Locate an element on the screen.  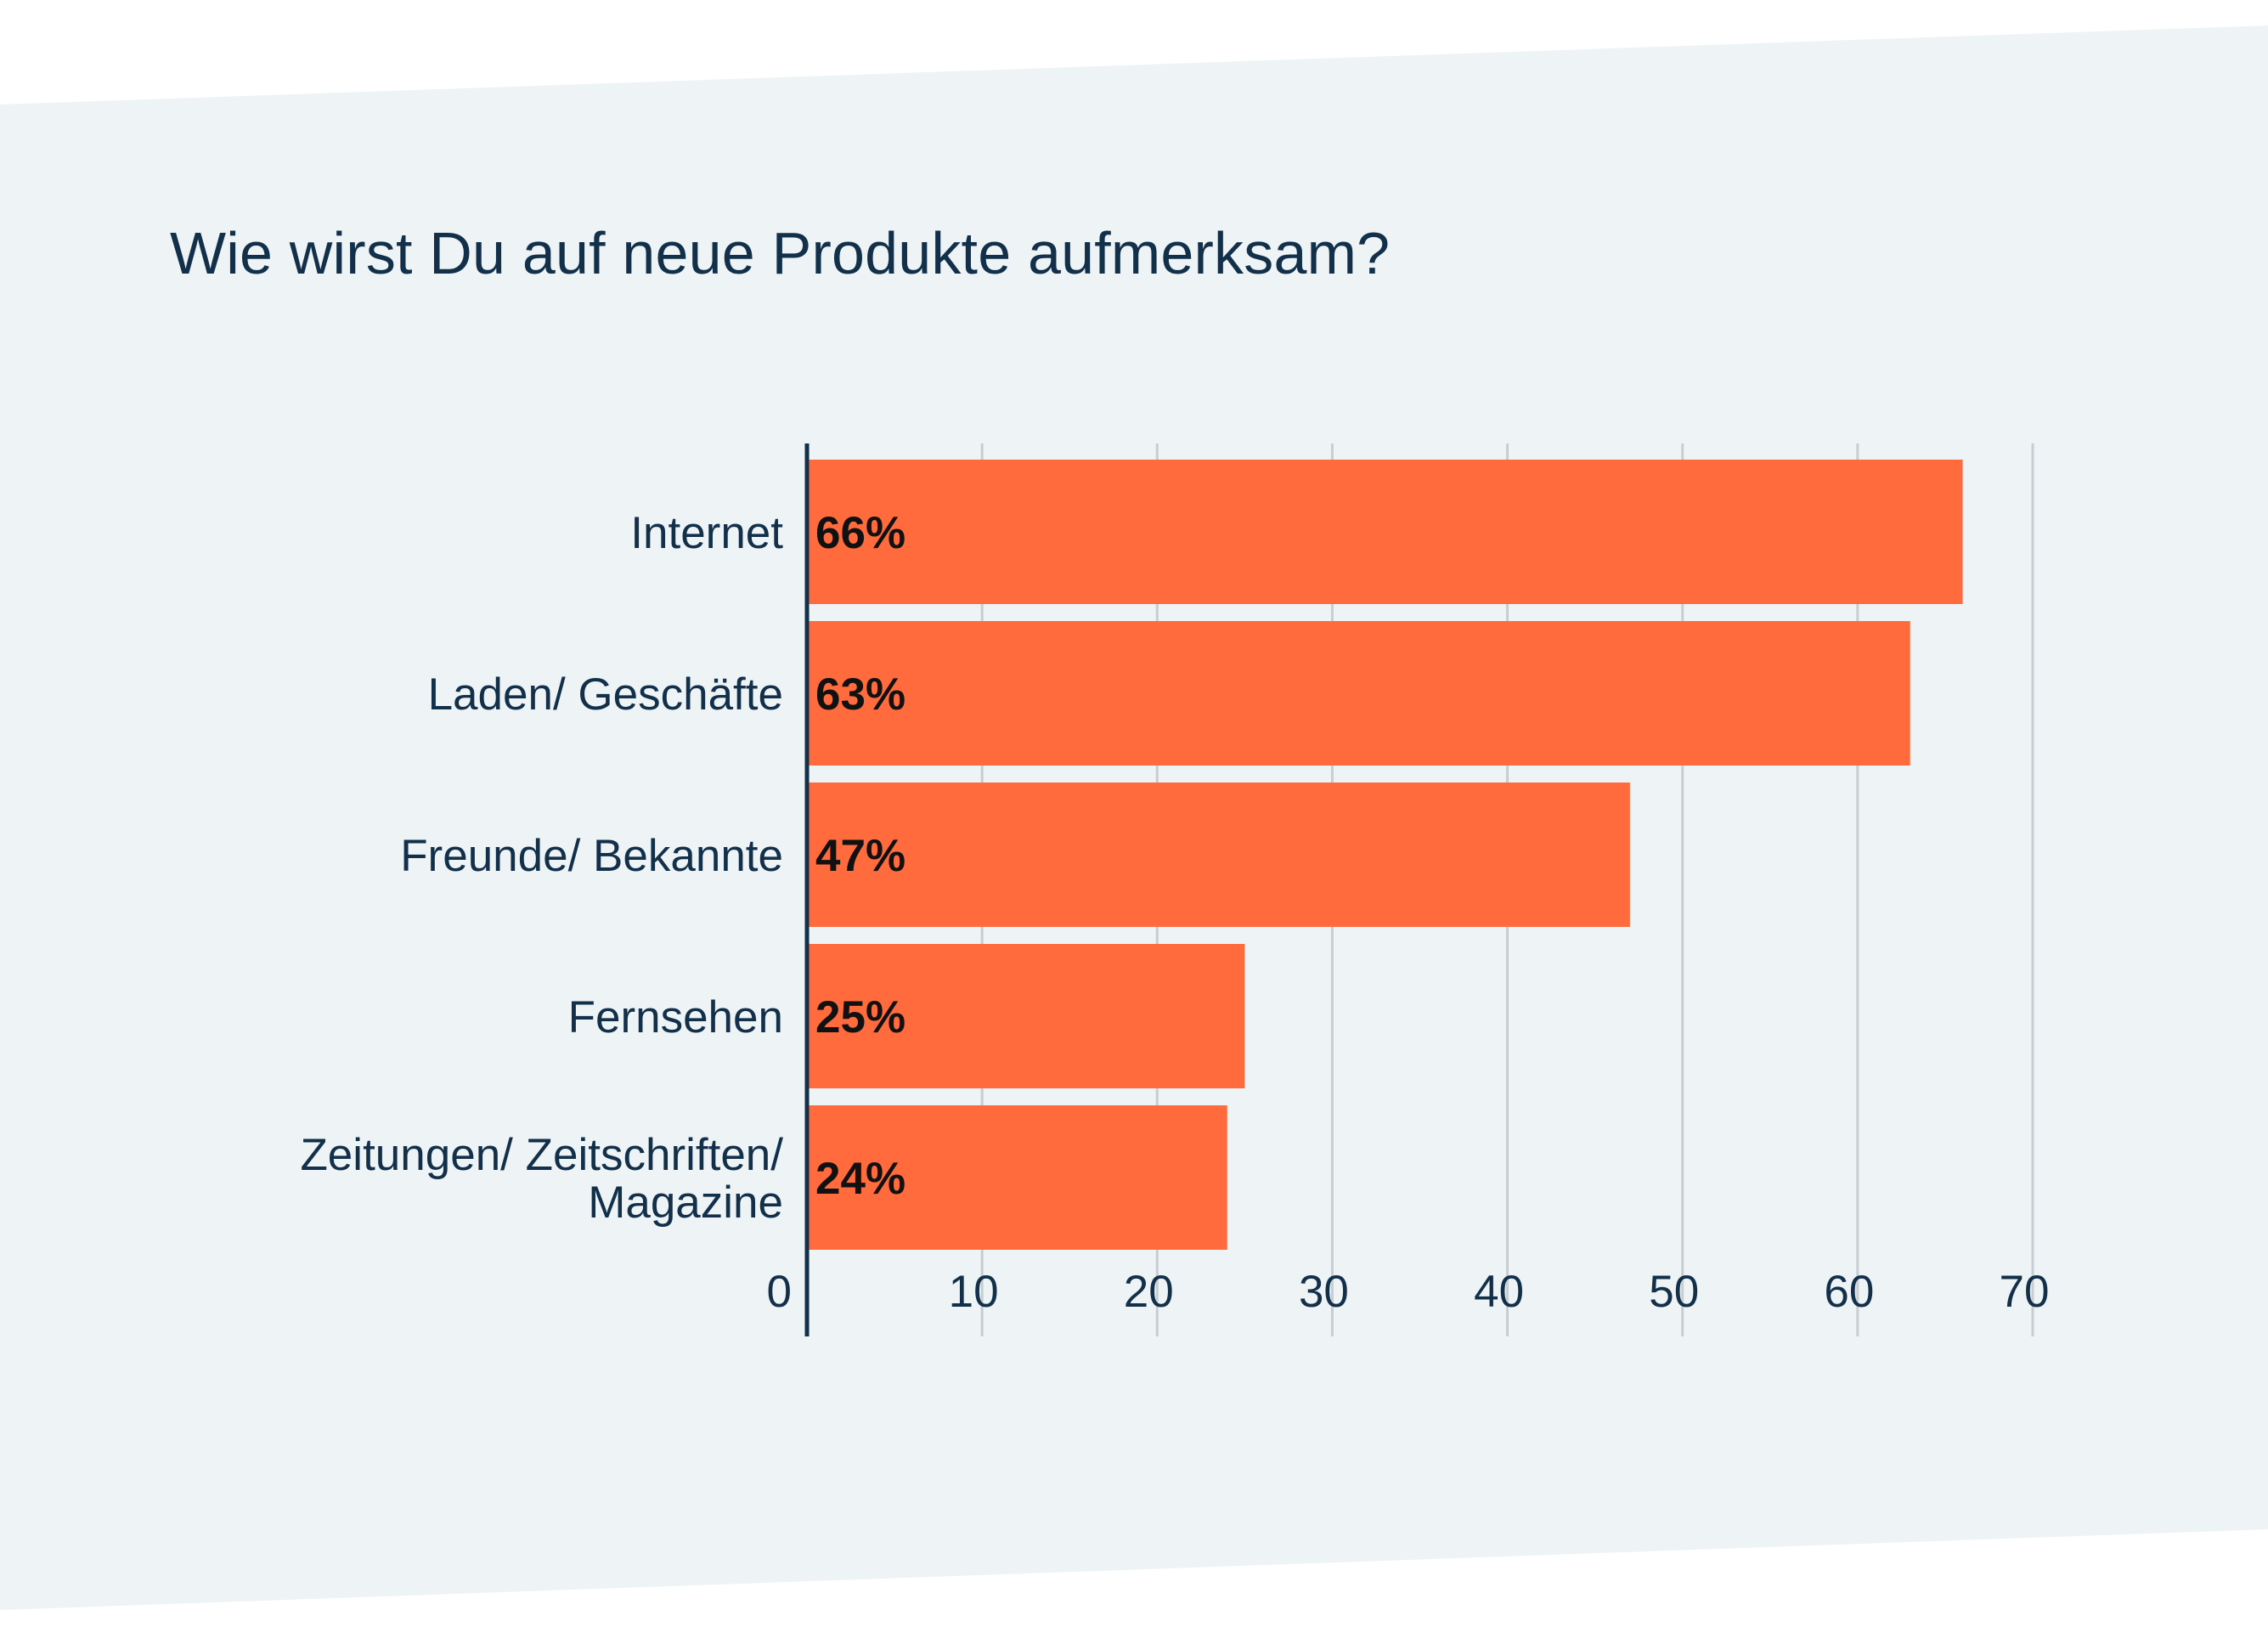
data-label: 25% is located at coordinates (860, 1017).